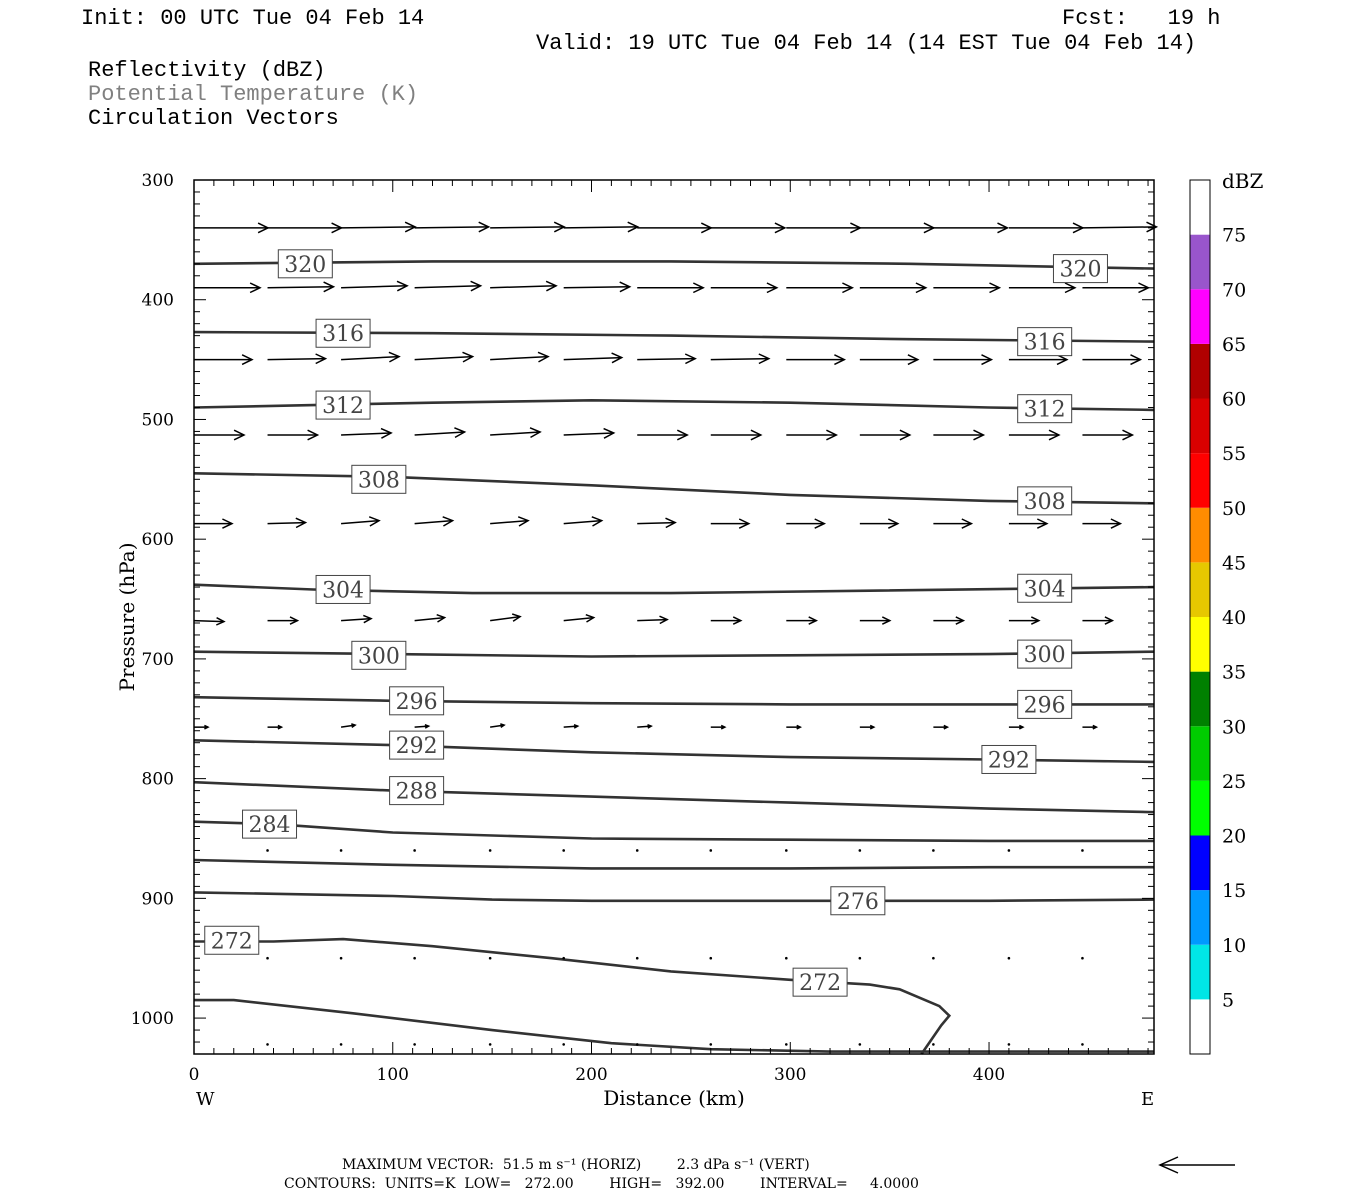  Describe the element at coordinates (1234, 673) in the screenshot. I see `colorbar-level-label: 35` at that location.